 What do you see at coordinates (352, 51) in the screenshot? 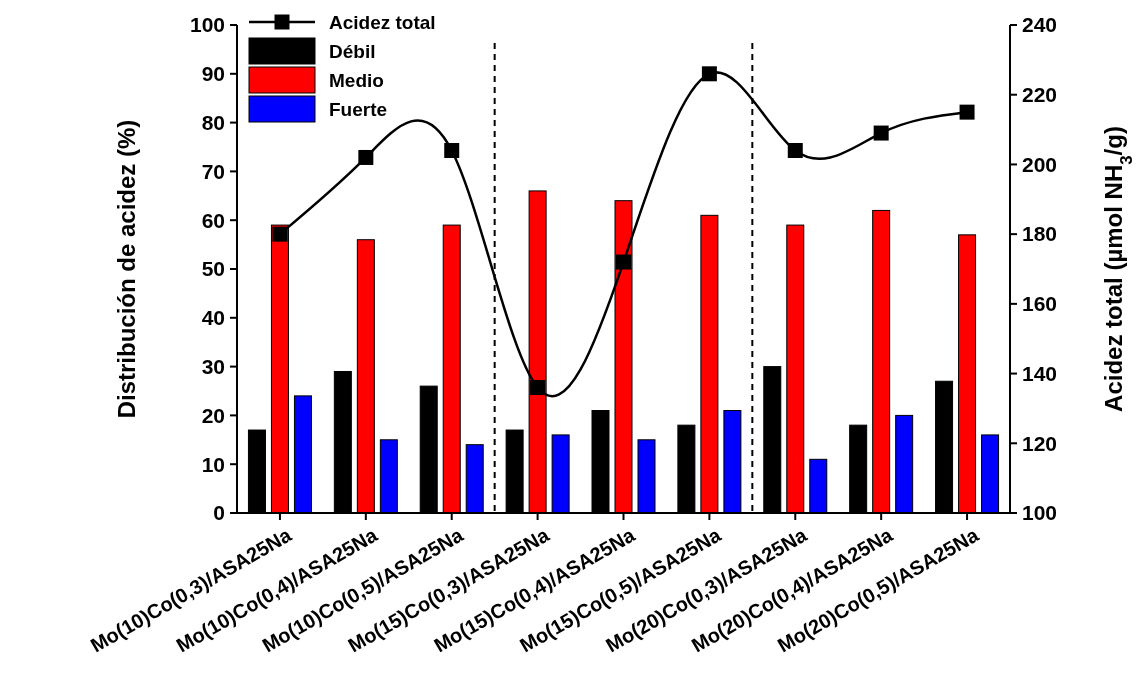
I see `legend-label: Débil` at bounding box center [352, 51].